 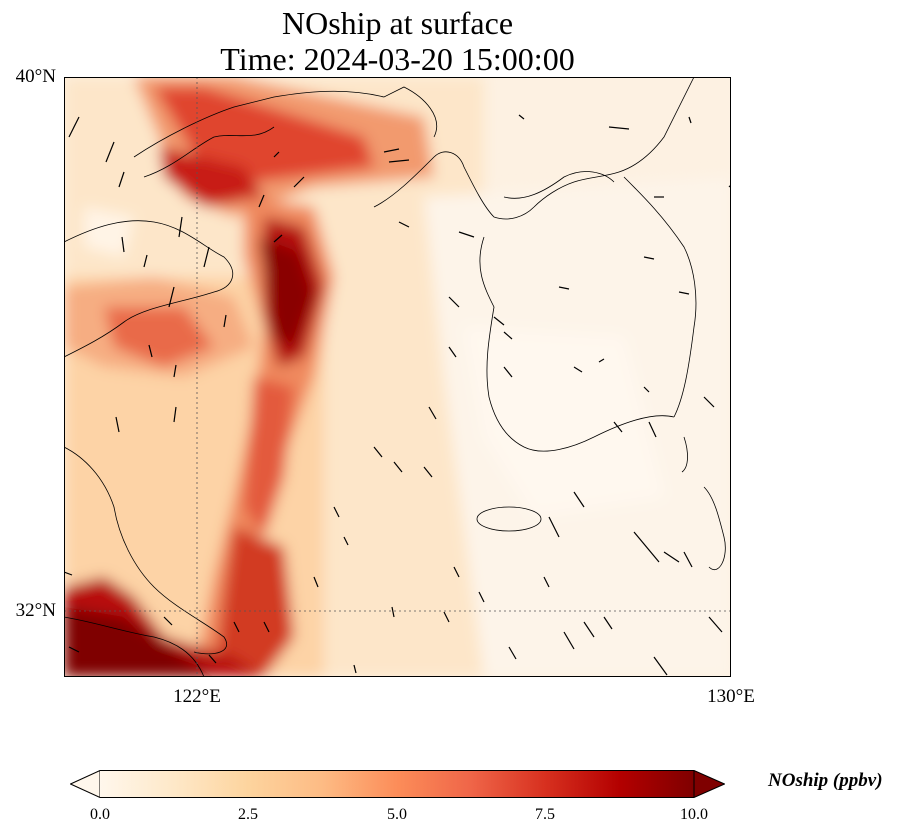 What do you see at coordinates (248, 814) in the screenshot?
I see `colorbar-tick-1: 2.5` at bounding box center [248, 814].